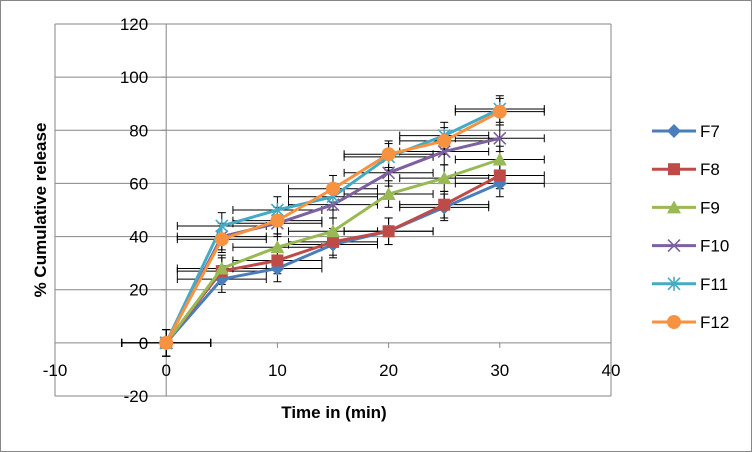 The height and width of the screenshot is (452, 752). Describe the element at coordinates (134, 24) in the screenshot. I see `y-tick-label: 120` at that location.